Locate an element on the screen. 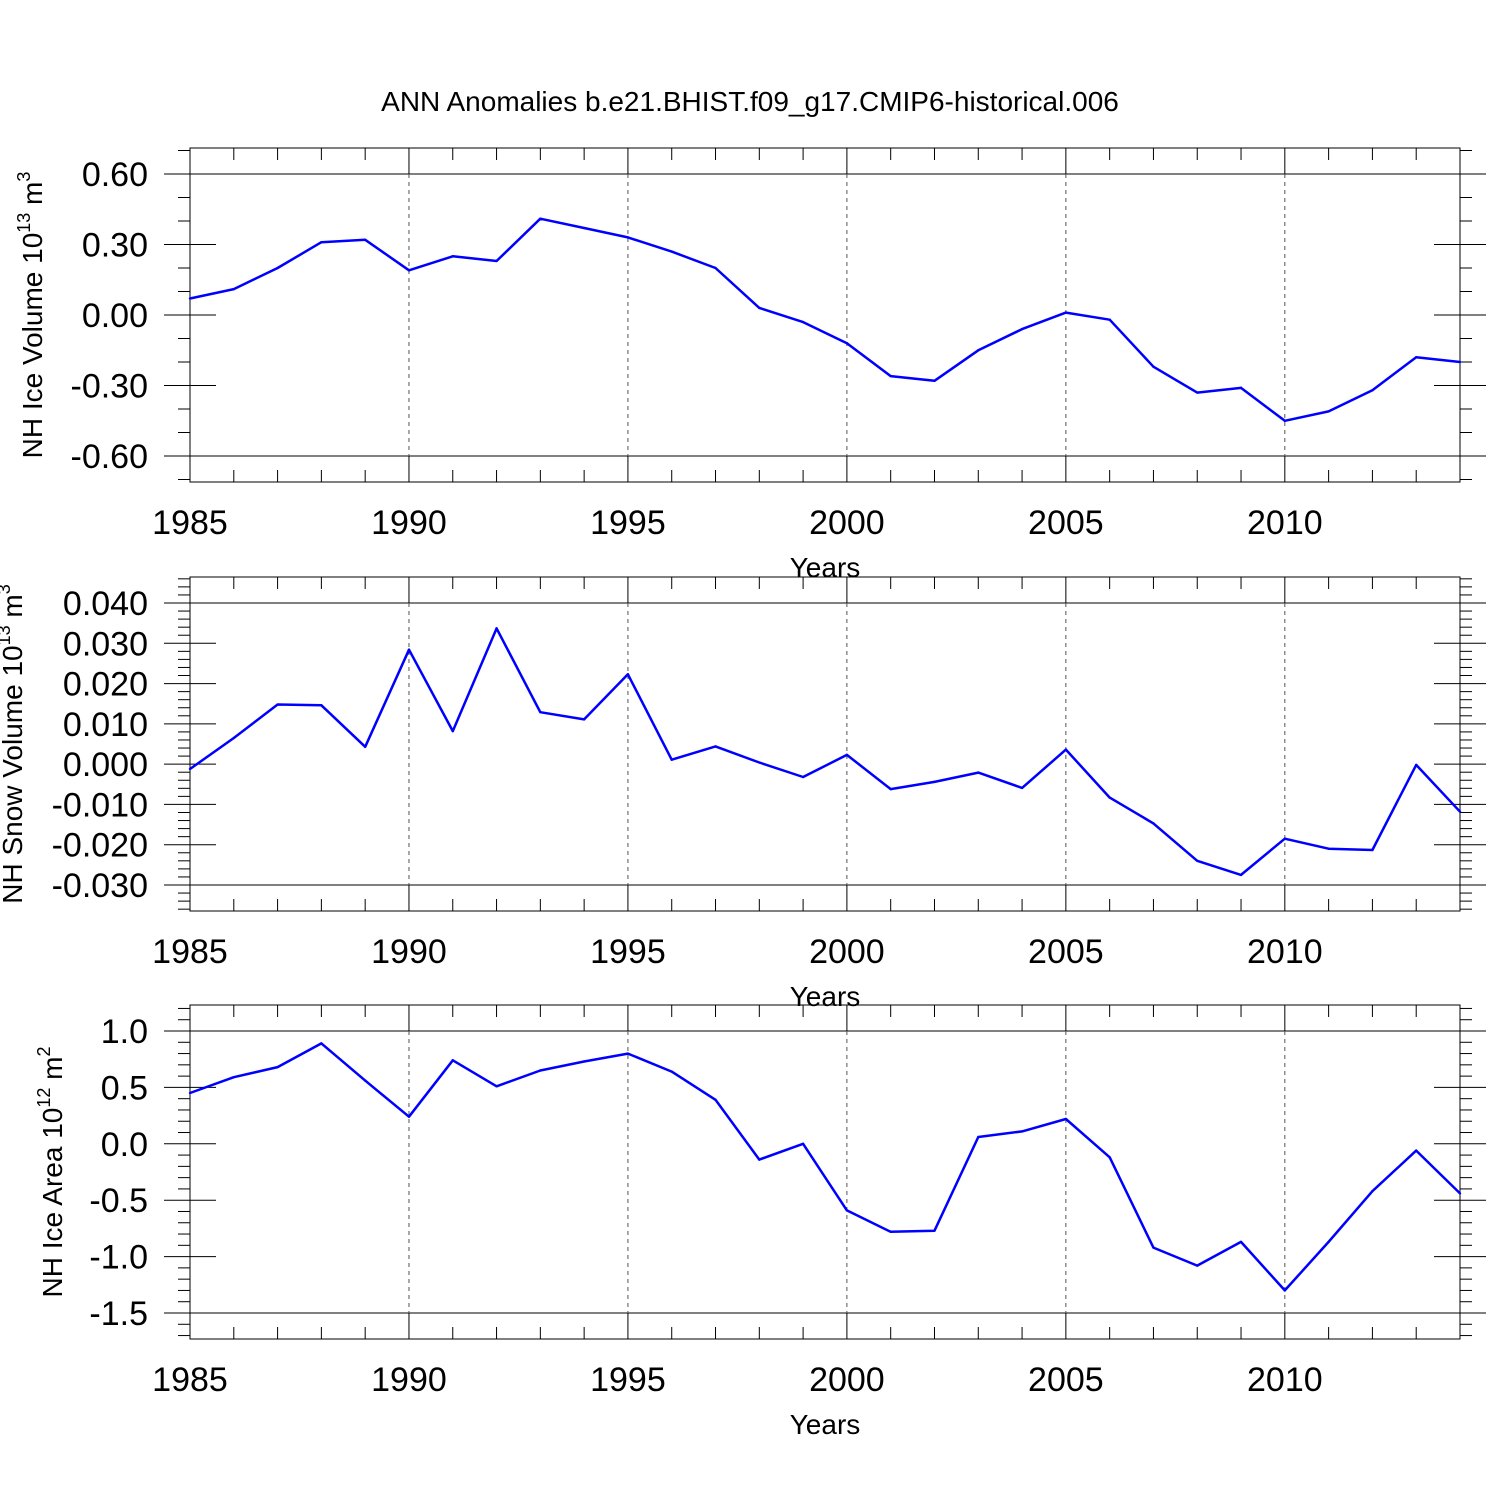 The image size is (1500, 1500). y-axis-label: NH Ice Area 1012 m2 is located at coordinates (51, 1171).